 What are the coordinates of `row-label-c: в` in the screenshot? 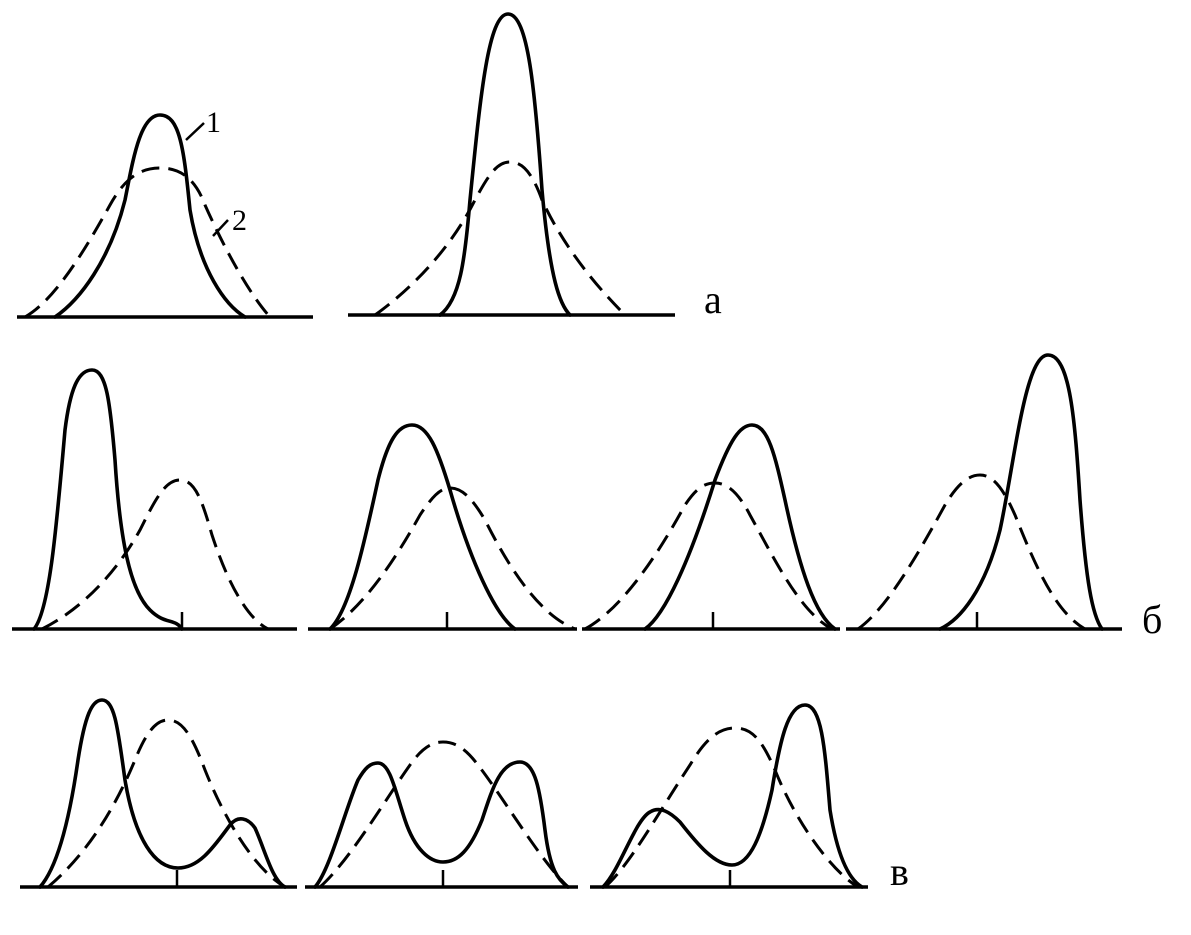 It's located at (899, 871).